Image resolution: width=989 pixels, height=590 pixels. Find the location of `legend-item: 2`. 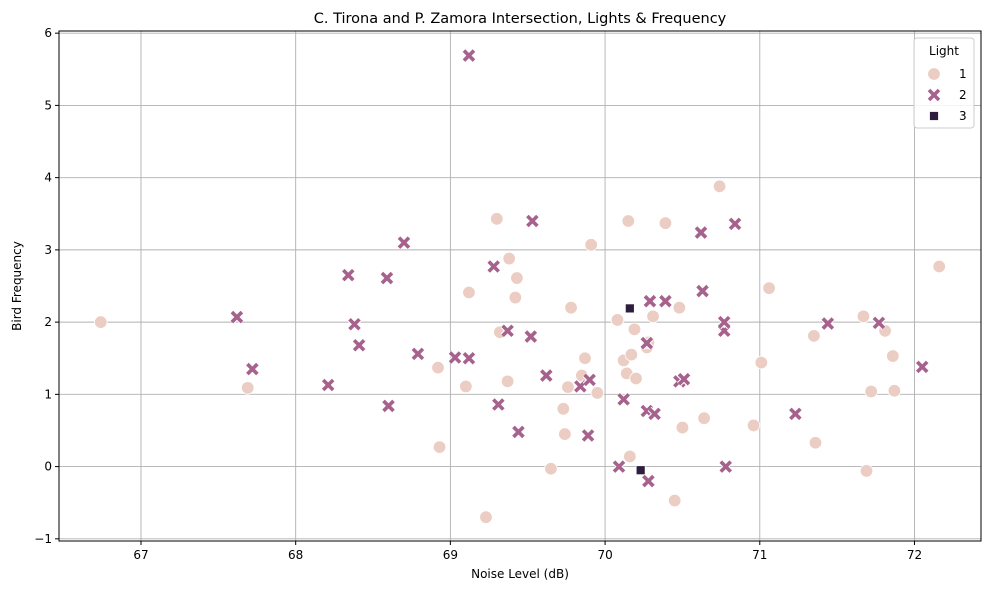

legend-item: 2 is located at coordinates (947, 95).